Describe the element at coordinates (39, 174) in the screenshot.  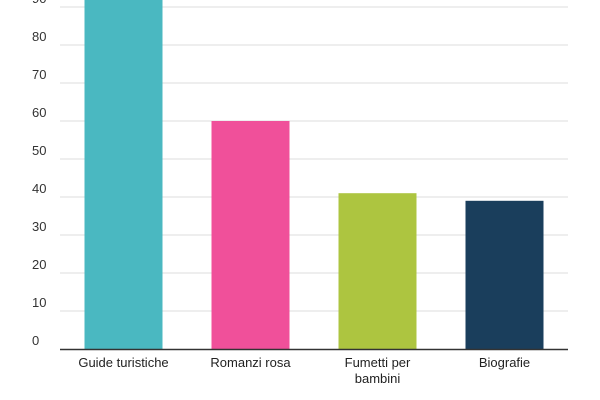
I see `y-axis-ticks: 0 10 20 30 40 50 60 70 80 90` at that location.